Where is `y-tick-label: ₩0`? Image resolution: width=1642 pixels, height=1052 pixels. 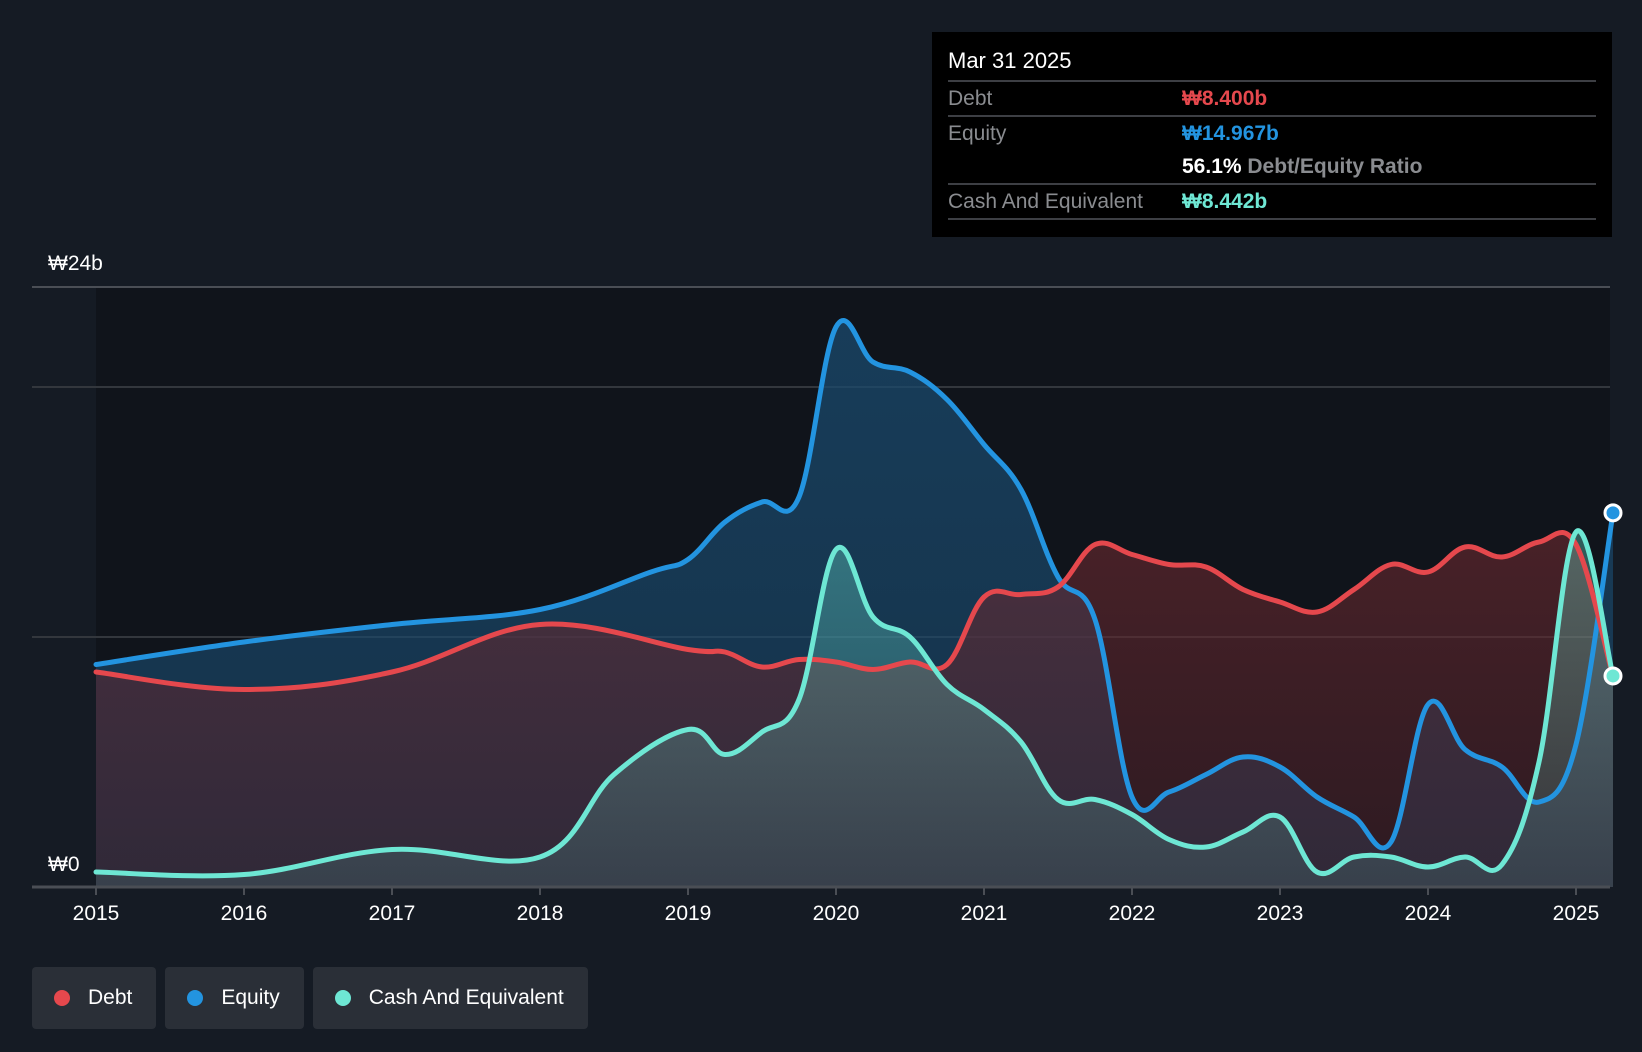
y-tick-label: ₩0 is located at coordinates (64, 864).